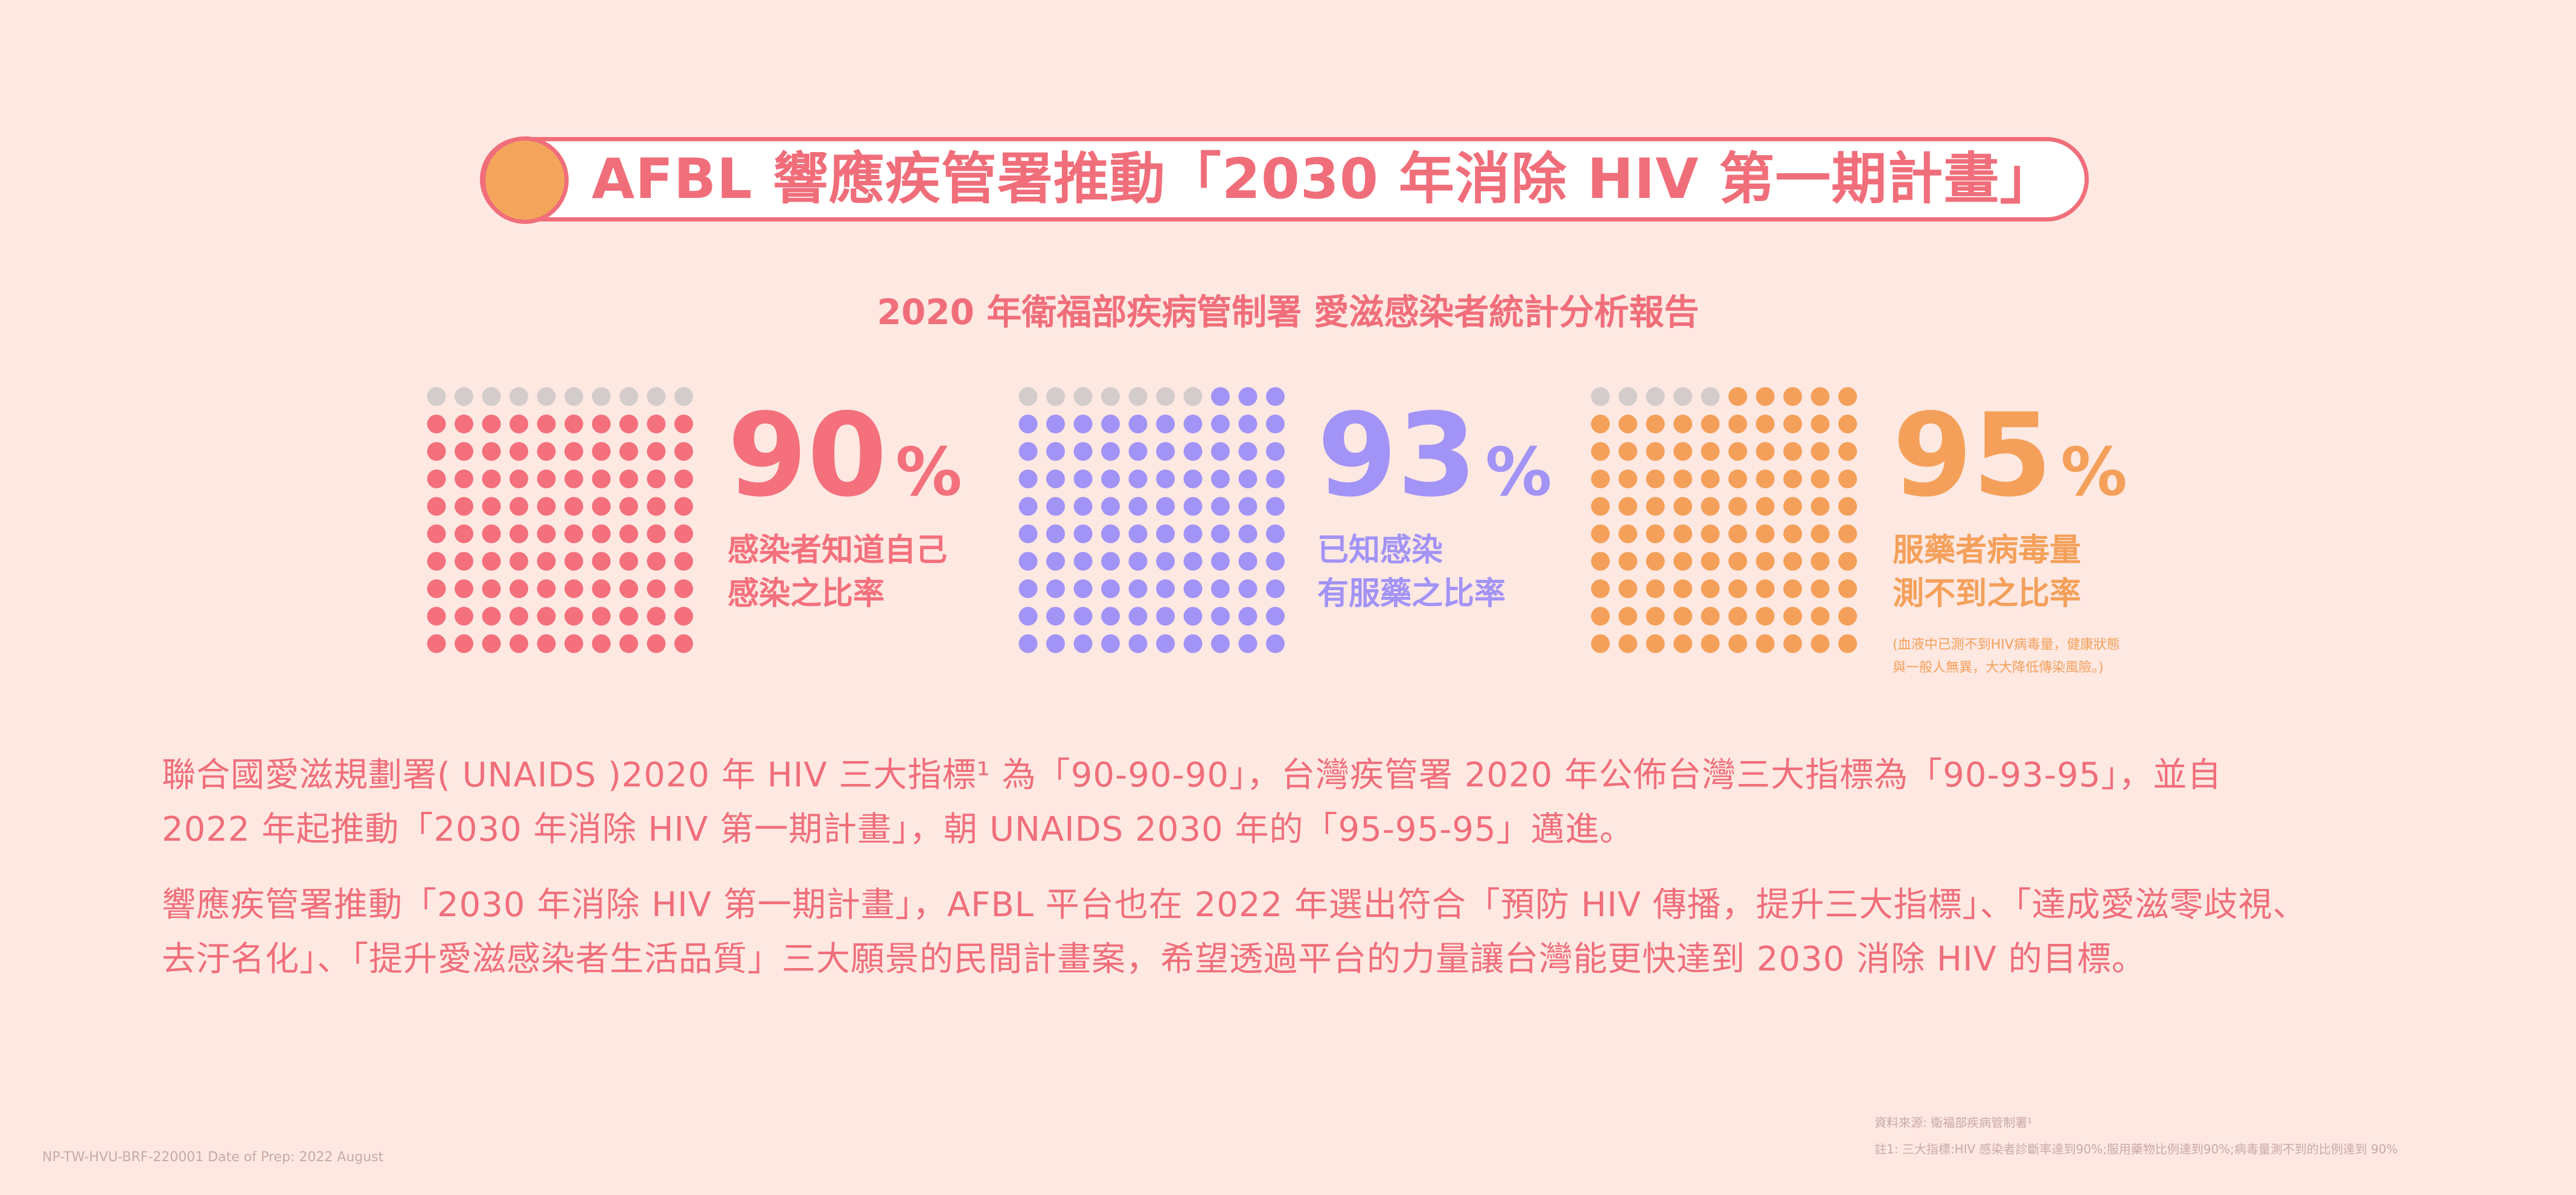  Describe the element at coordinates (1397, 455) in the screenshot. I see `stat-value: 93` at that location.